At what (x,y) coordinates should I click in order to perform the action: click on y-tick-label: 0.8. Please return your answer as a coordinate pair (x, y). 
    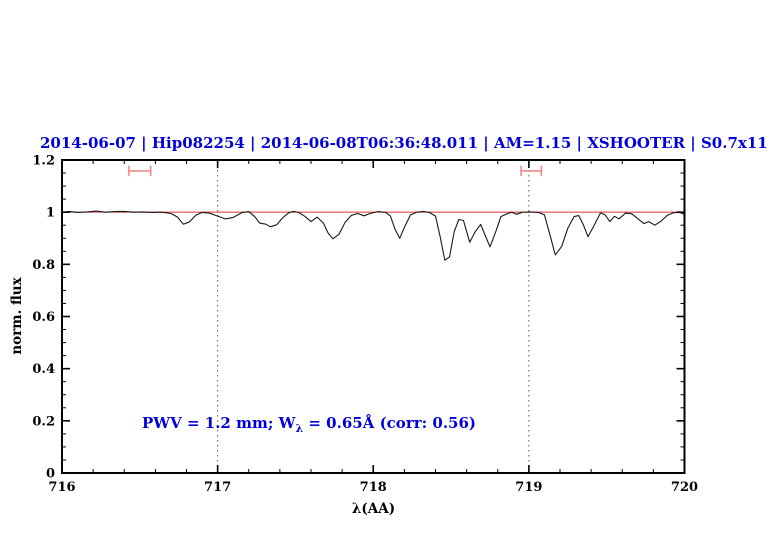
    Looking at the image, I should click on (43, 265).